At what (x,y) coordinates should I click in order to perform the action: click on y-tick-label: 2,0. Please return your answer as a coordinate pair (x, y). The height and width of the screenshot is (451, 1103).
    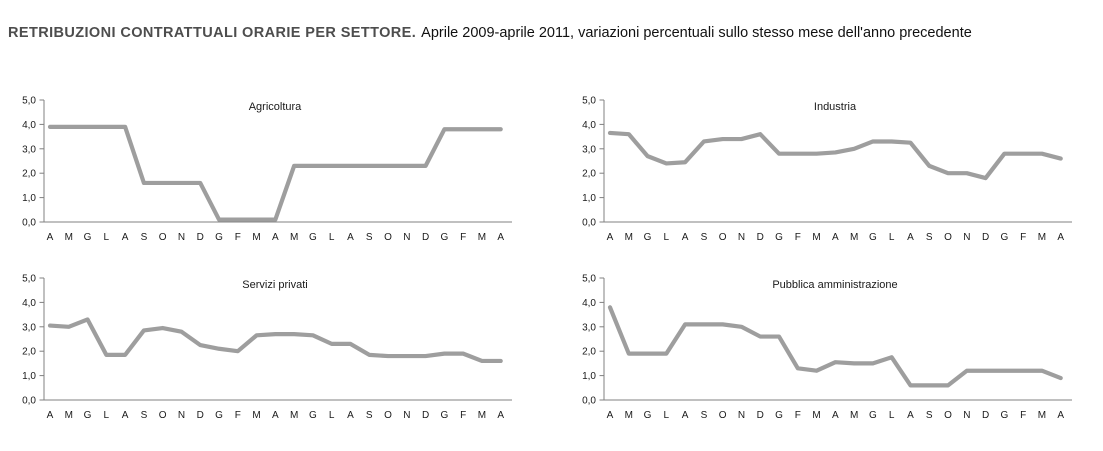
    Looking at the image, I should click on (589, 174).